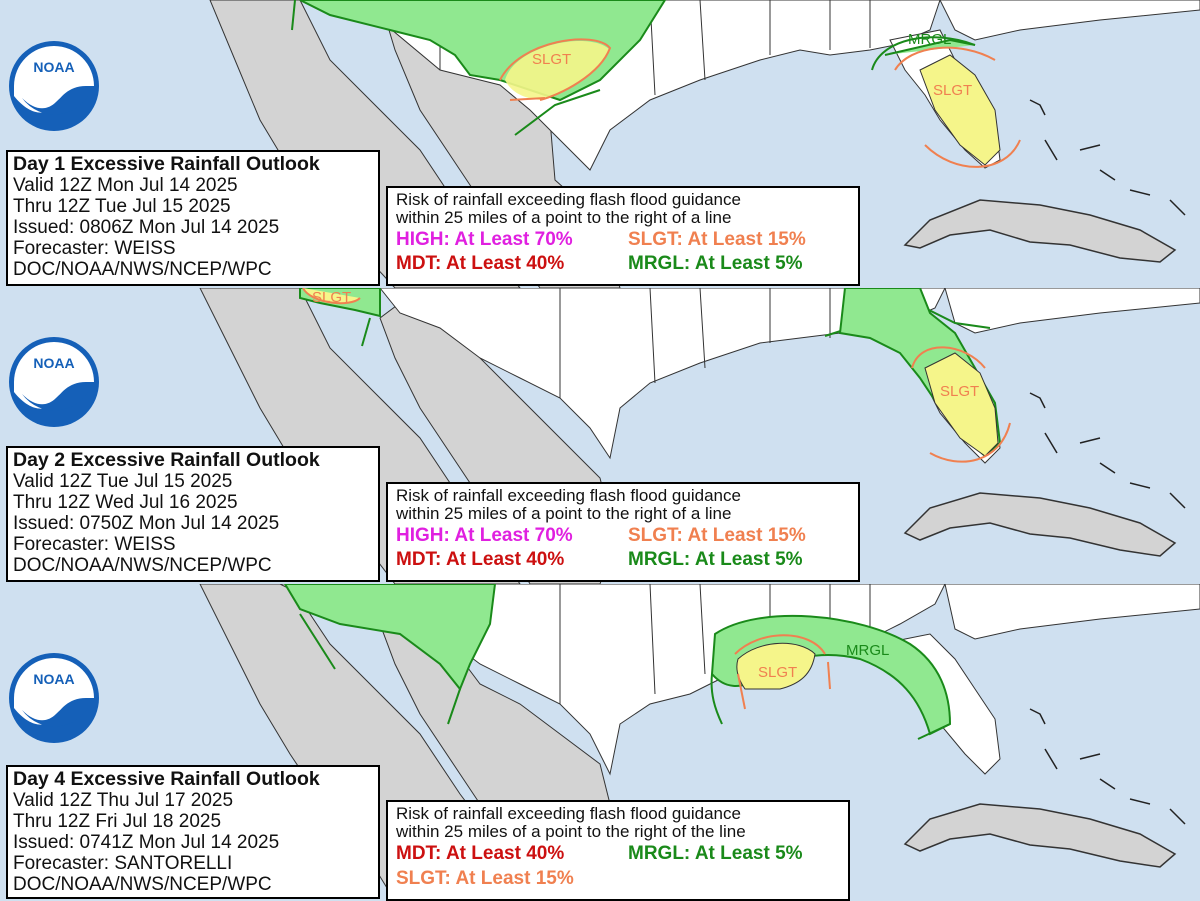 This screenshot has height=901, width=1200. I want to click on day2-legend-slgt: SLGT: At Least 15%, so click(717, 535).